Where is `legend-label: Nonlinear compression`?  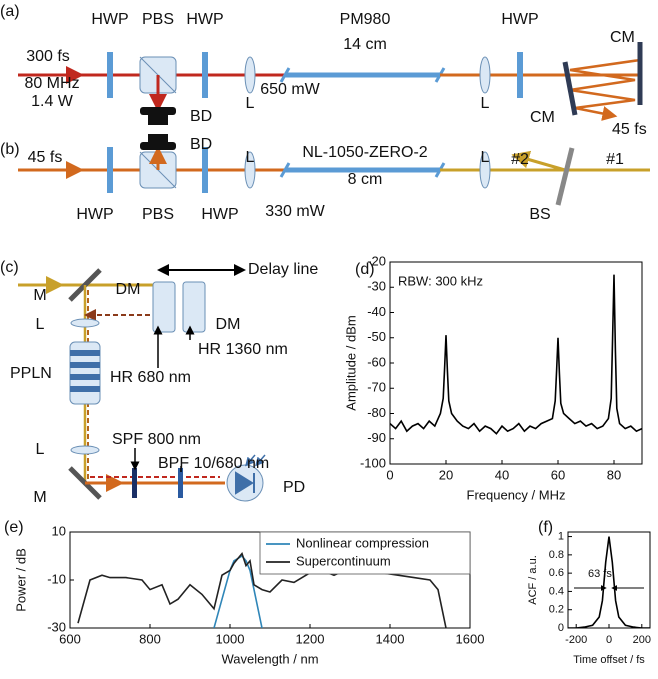 legend-label: Nonlinear compression is located at coordinates (362, 542).